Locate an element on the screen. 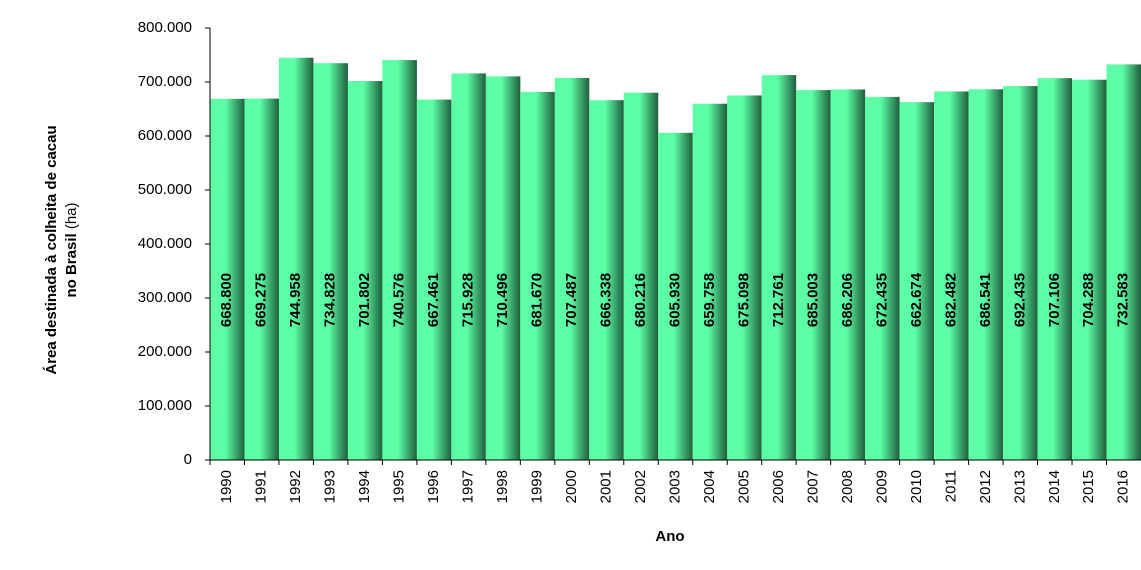 The image size is (1141, 570). x-tick-label: 2001 is located at coordinates (606, 486).